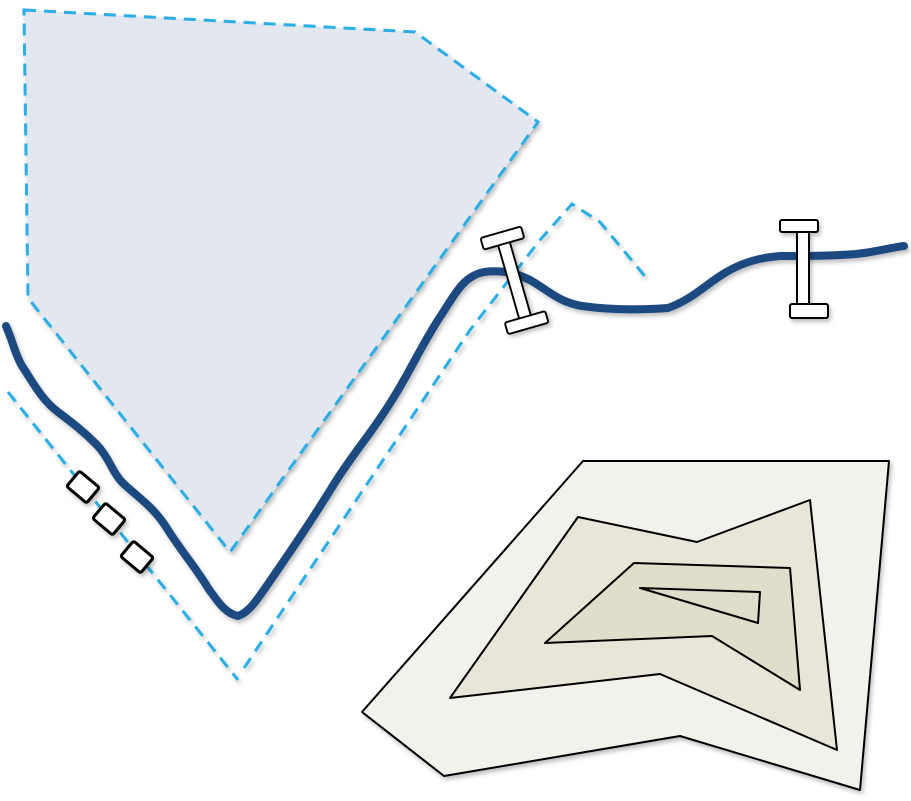 This screenshot has width=911, height=801. I want to click on dashed-boundary-outer, so click(123, 536).